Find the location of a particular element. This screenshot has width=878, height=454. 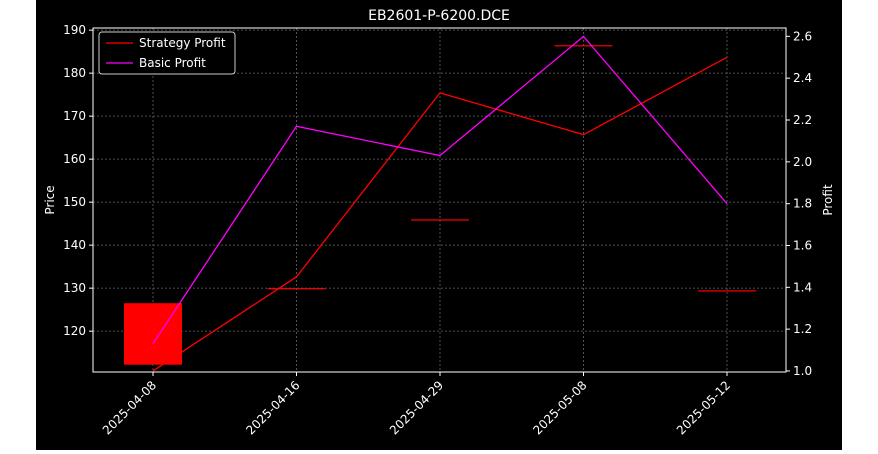

x-tick-label: 2025-05-08 is located at coordinates (559, 407).